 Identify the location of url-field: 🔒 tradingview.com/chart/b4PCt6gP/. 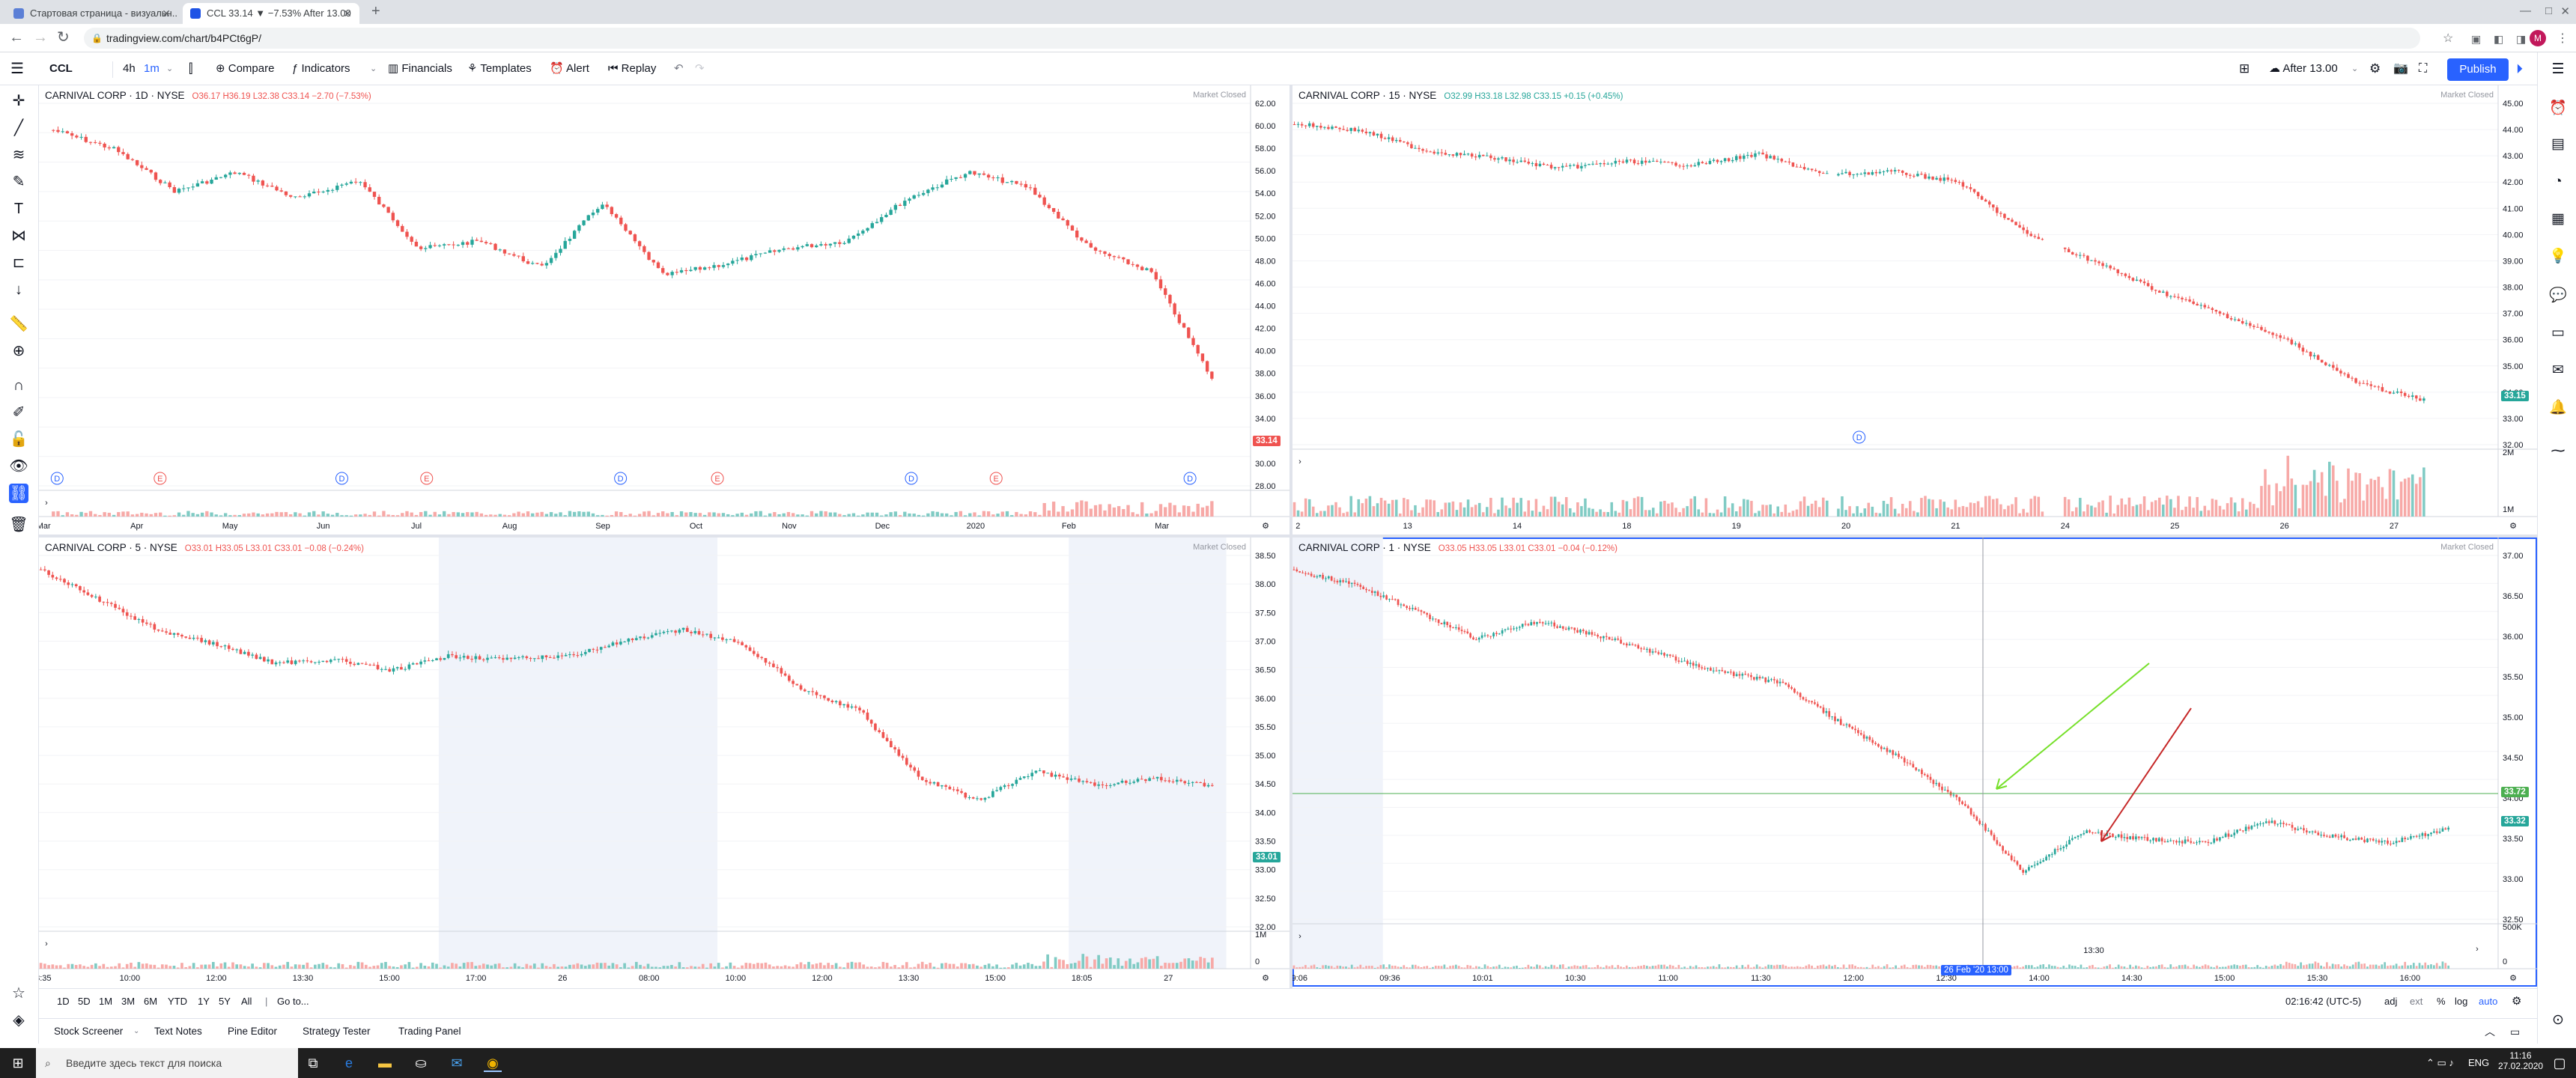
(1252, 38).